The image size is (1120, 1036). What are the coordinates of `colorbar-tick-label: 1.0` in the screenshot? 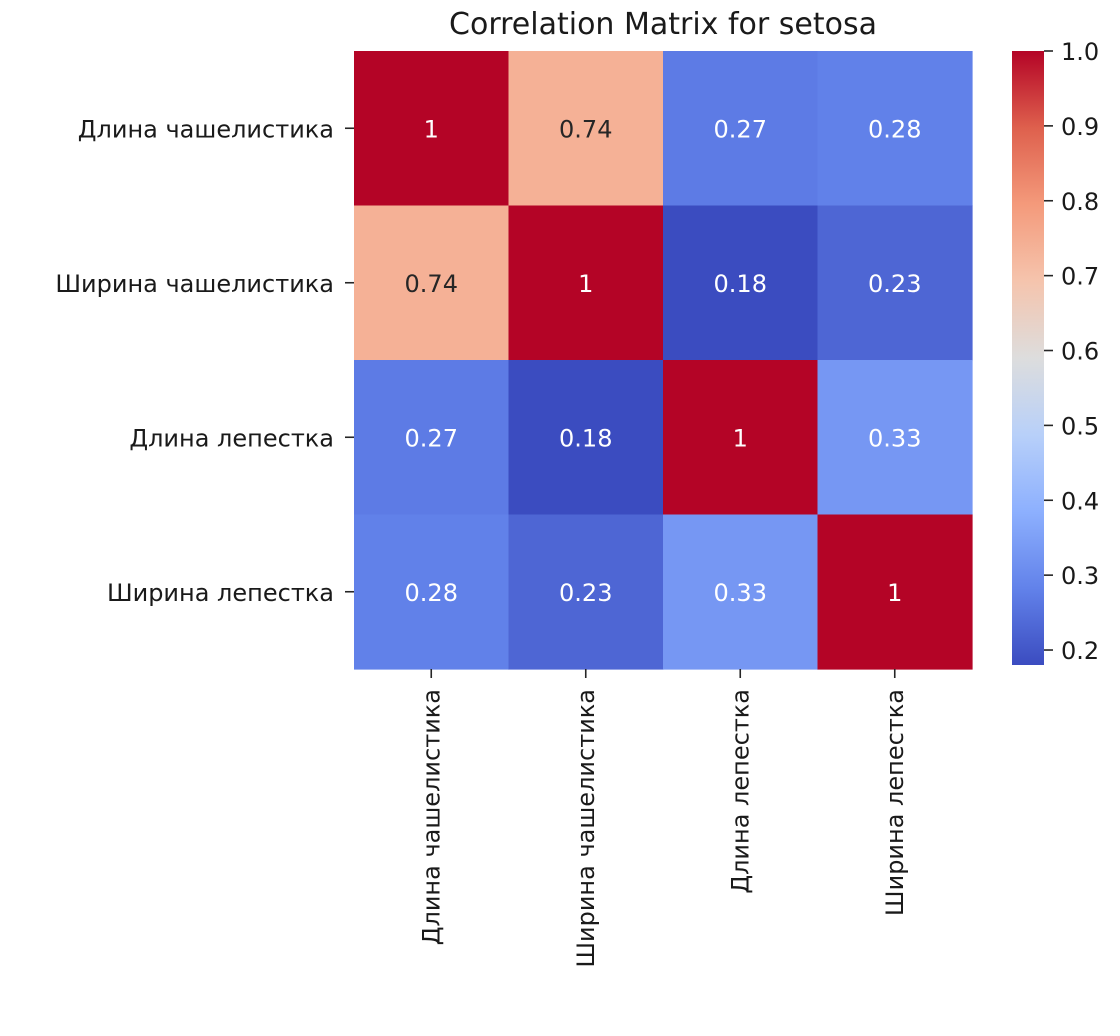 It's located at (1080, 52).